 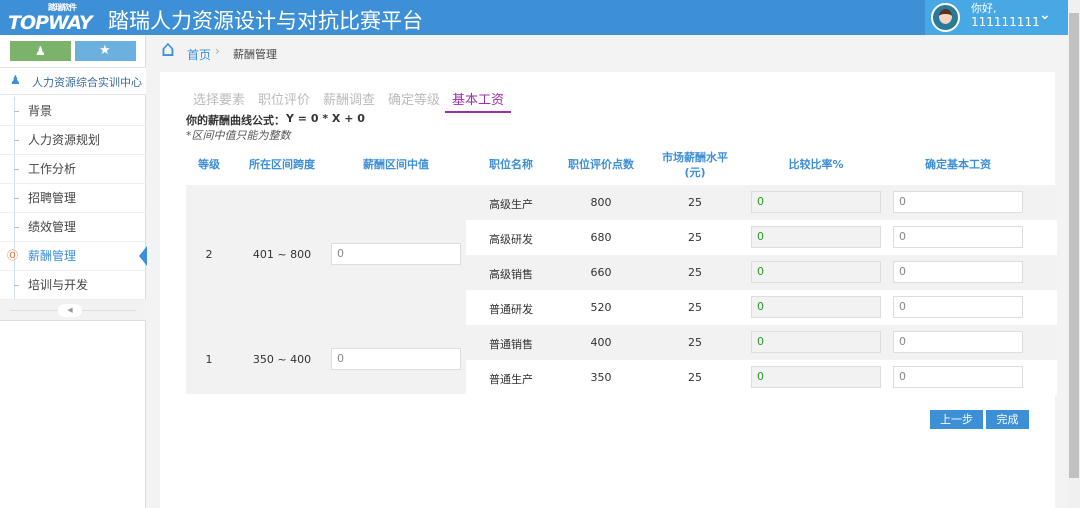 What do you see at coordinates (511, 344) in the screenshot?
I see `position-name: 普通销售` at bounding box center [511, 344].